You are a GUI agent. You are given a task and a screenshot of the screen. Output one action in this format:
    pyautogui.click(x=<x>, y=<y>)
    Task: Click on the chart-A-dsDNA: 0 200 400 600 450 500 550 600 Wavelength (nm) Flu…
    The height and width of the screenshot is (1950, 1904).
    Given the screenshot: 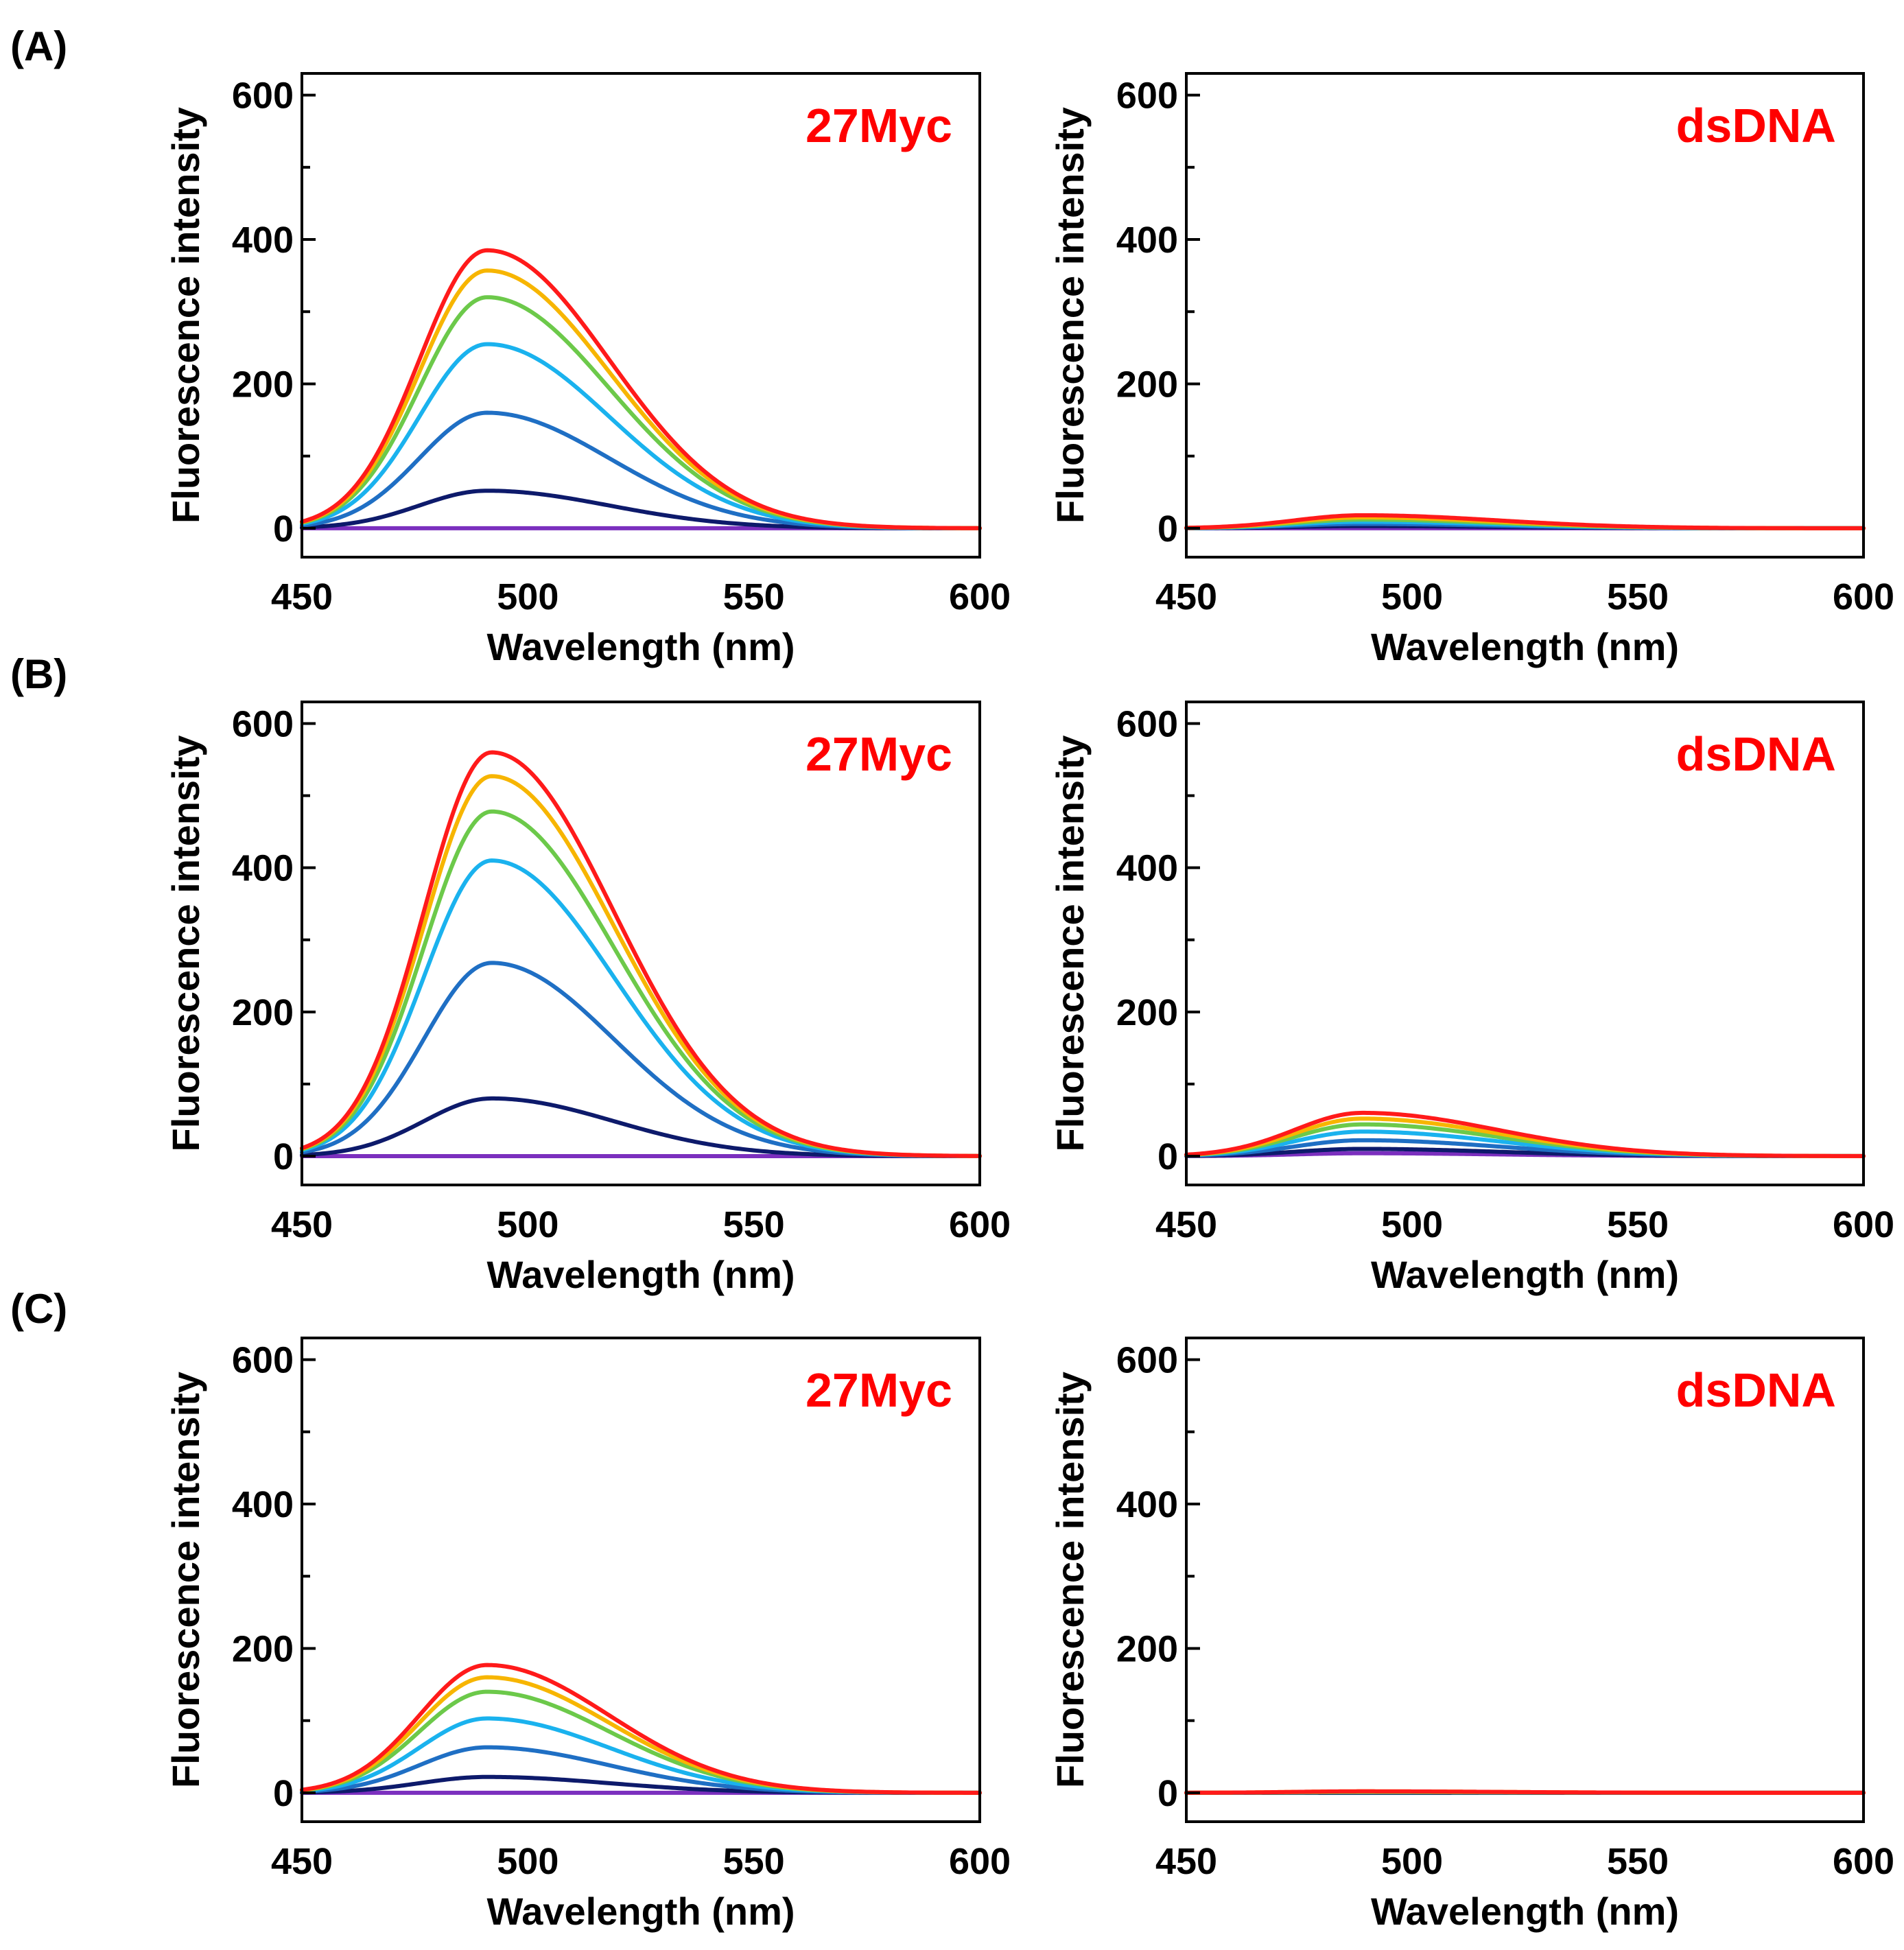 What is the action you would take?
    pyautogui.click(x=1471, y=370)
    